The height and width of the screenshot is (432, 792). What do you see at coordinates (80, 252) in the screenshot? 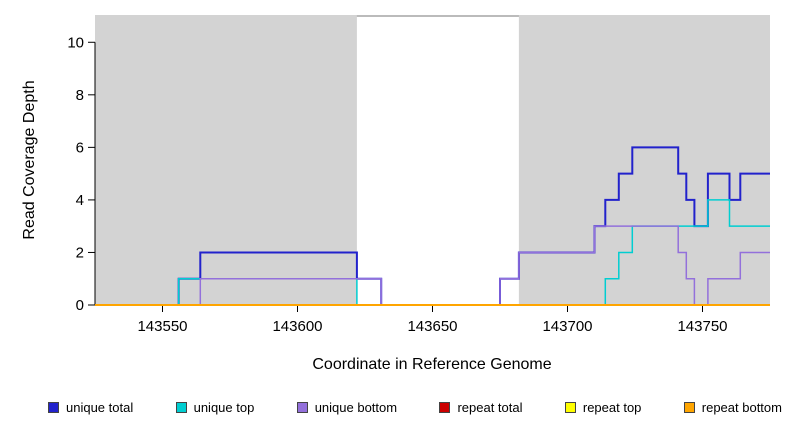
I see `y-tick-label: 2` at bounding box center [80, 252].